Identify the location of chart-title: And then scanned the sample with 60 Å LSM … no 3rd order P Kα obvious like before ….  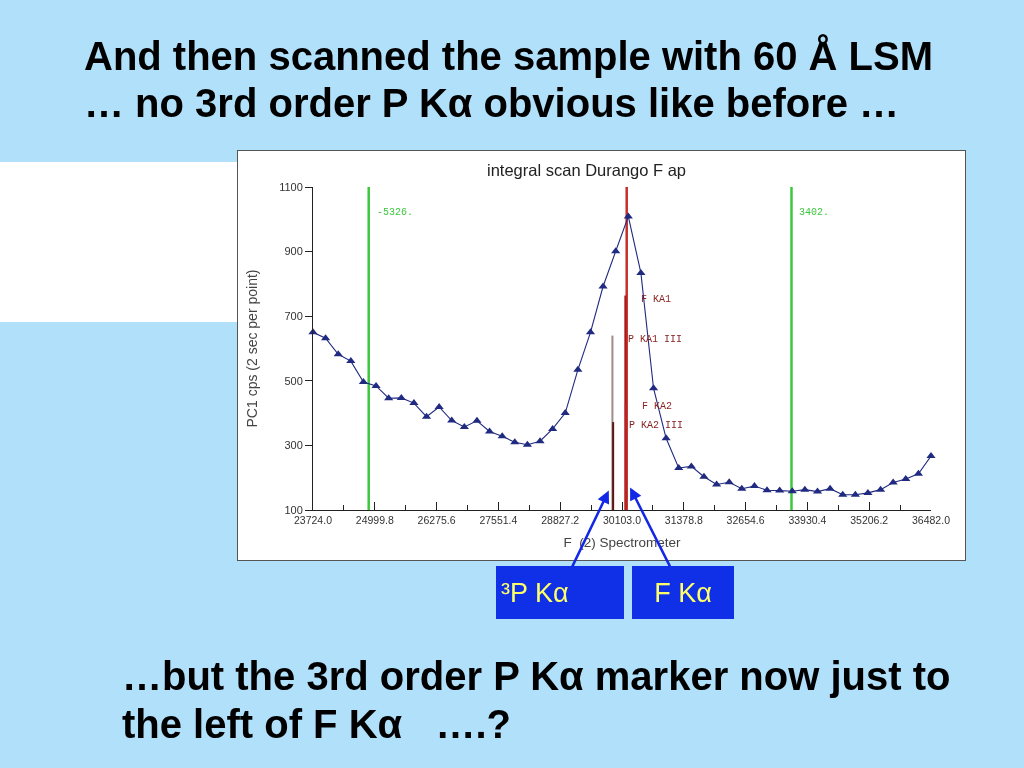
(509, 80).